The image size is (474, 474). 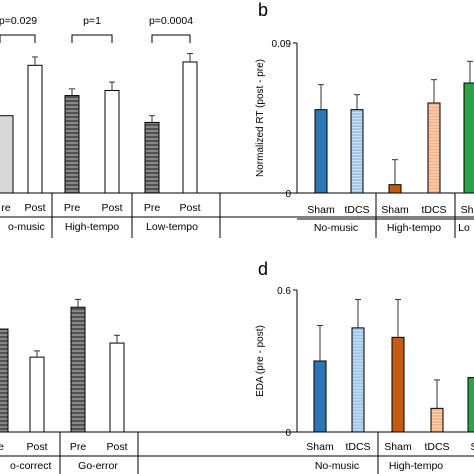 What do you see at coordinates (472, 447) in the screenshot?
I see `panel-d-category-label: S` at bounding box center [472, 447].